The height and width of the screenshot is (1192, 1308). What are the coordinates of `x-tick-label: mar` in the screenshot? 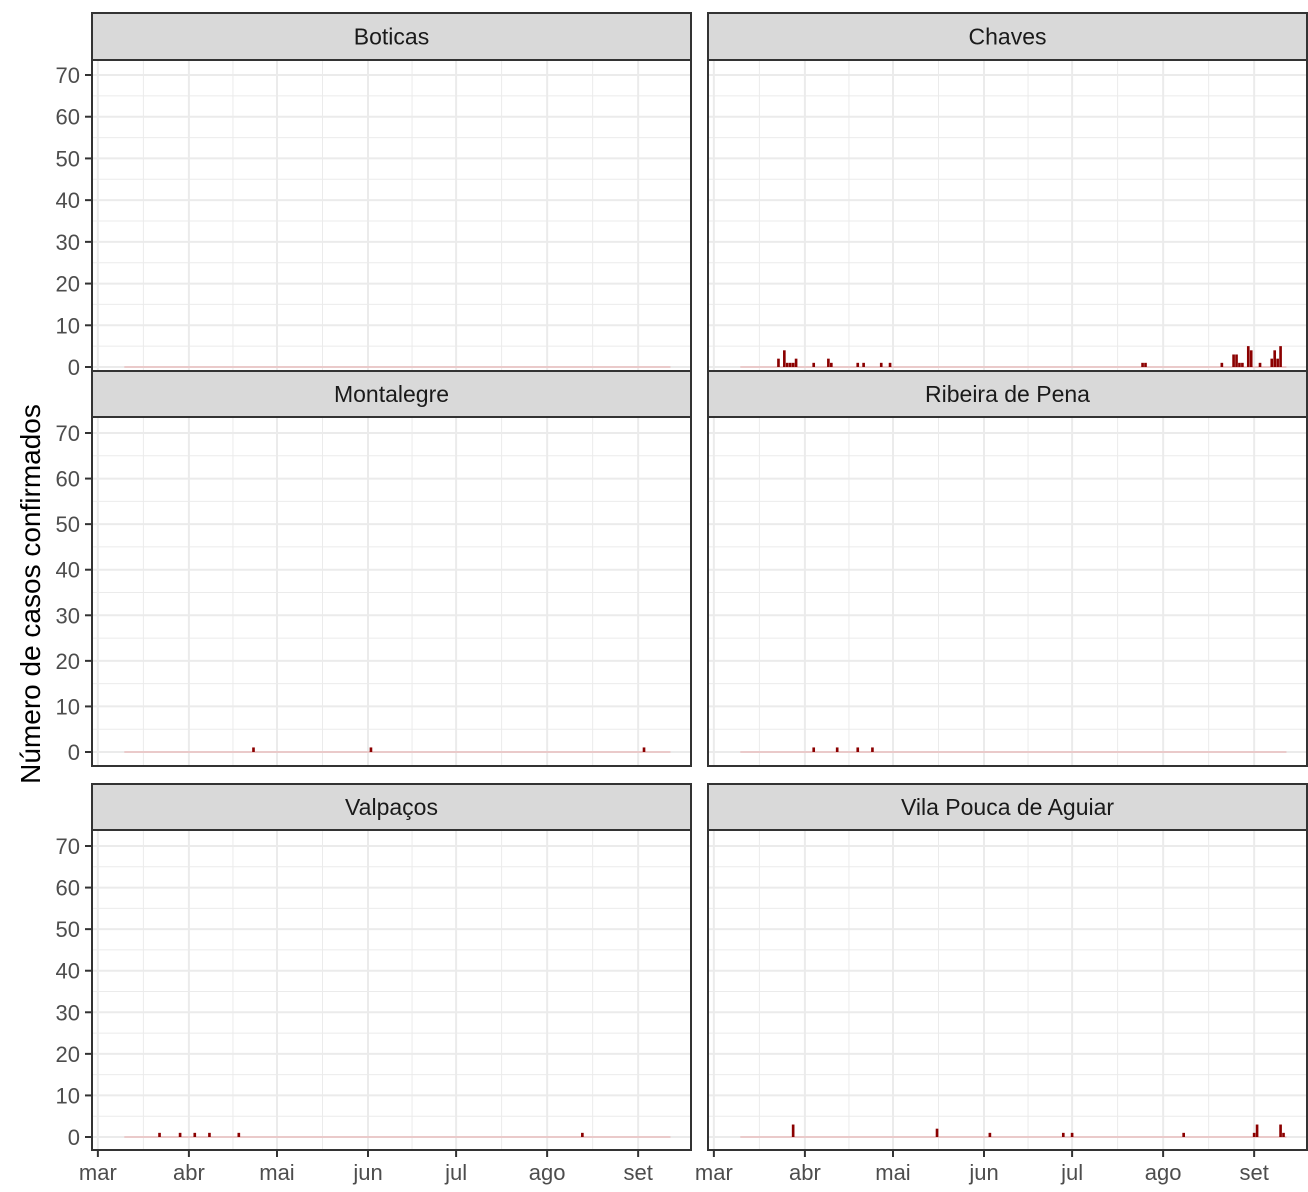 It's located at (714, 1172).